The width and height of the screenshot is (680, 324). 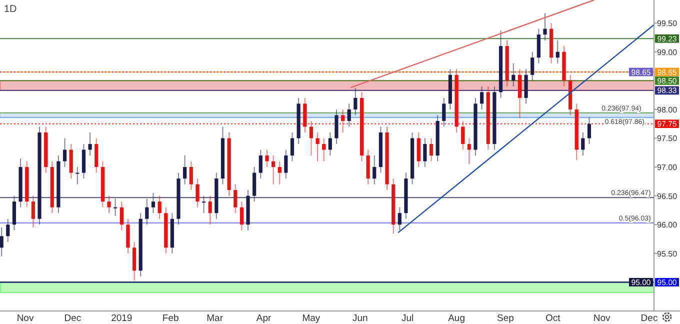 I want to click on x-tick-label: May, so click(x=311, y=318).